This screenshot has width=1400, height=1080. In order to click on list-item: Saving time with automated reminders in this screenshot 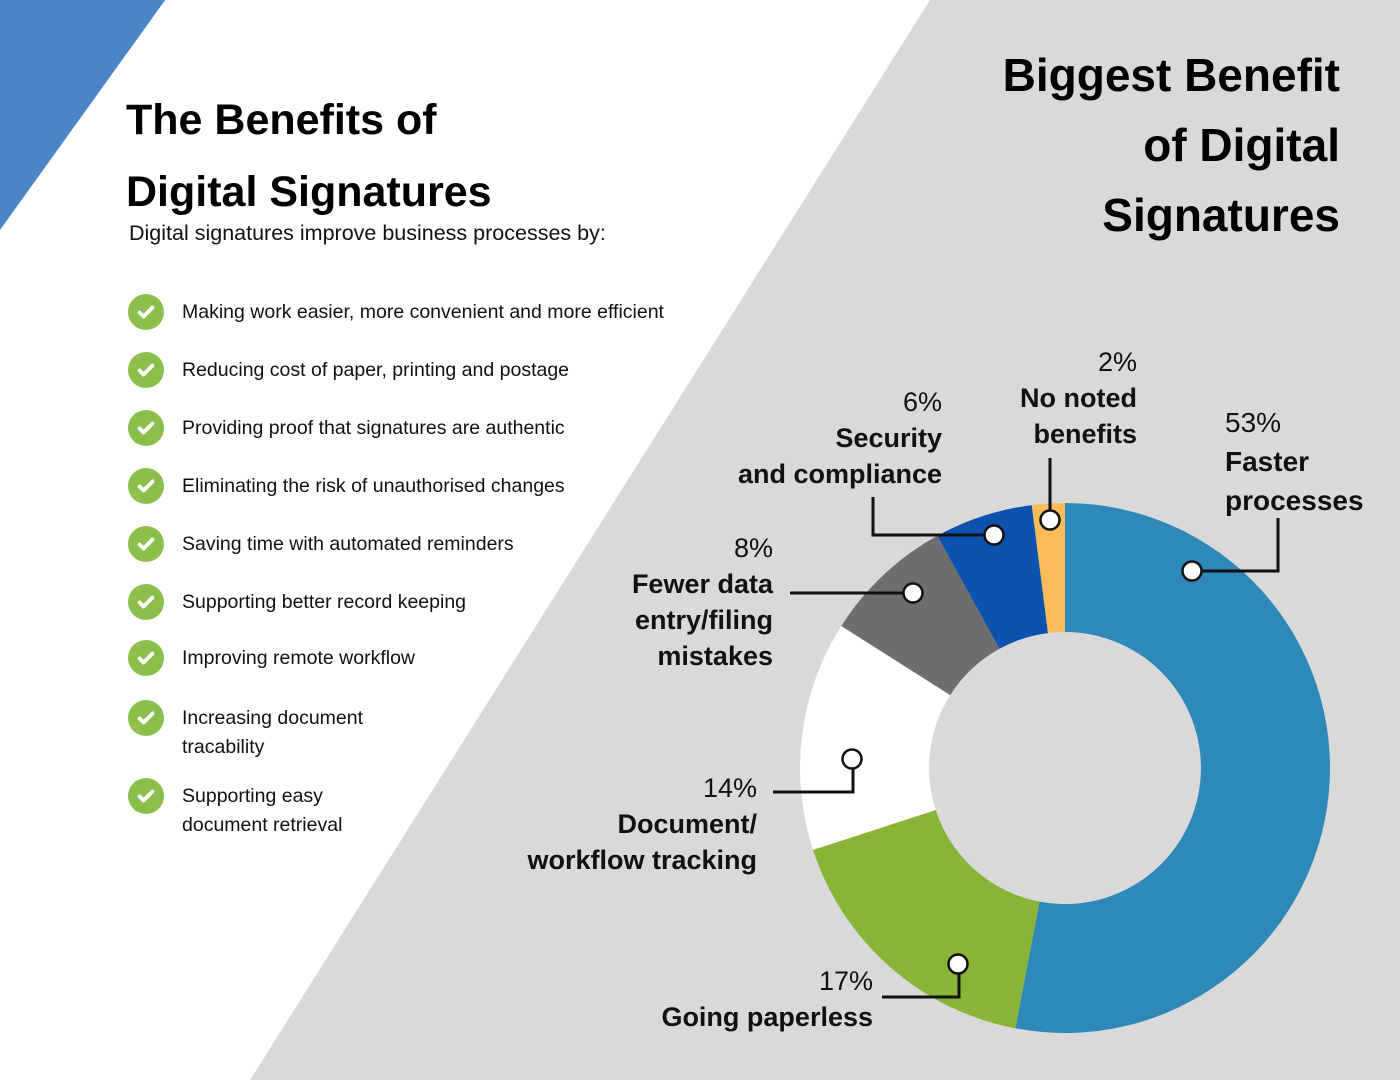, I will do `click(321, 544)`.